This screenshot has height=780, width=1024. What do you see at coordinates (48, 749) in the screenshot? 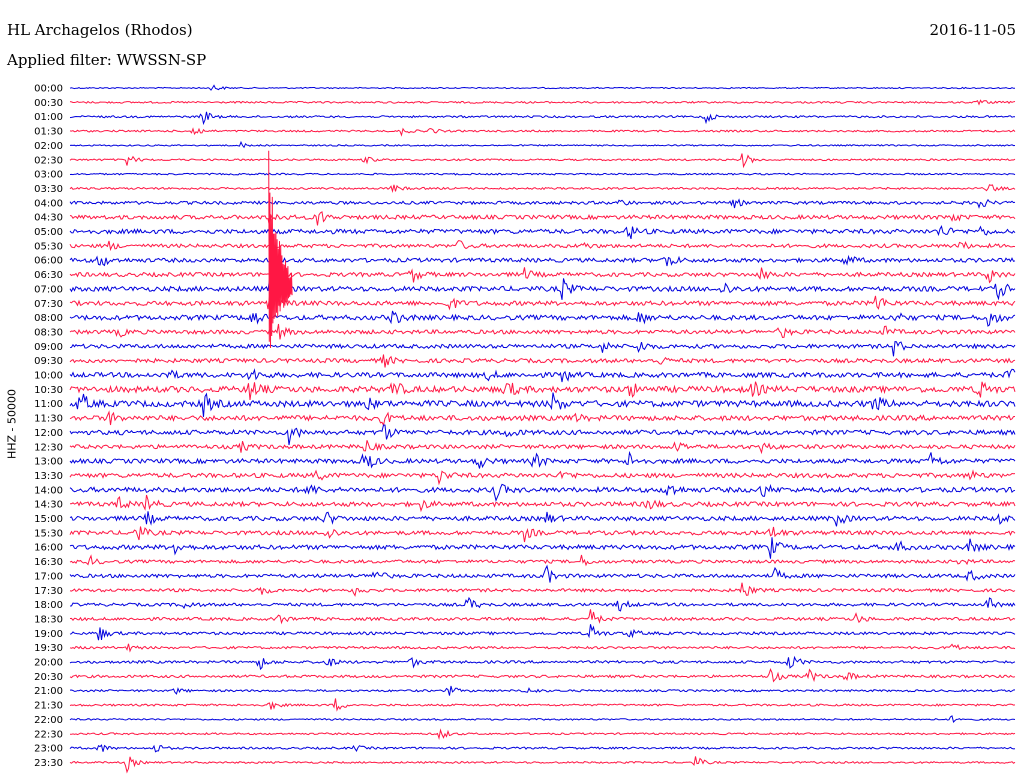
I see `tick-label: 23:00` at bounding box center [48, 749].